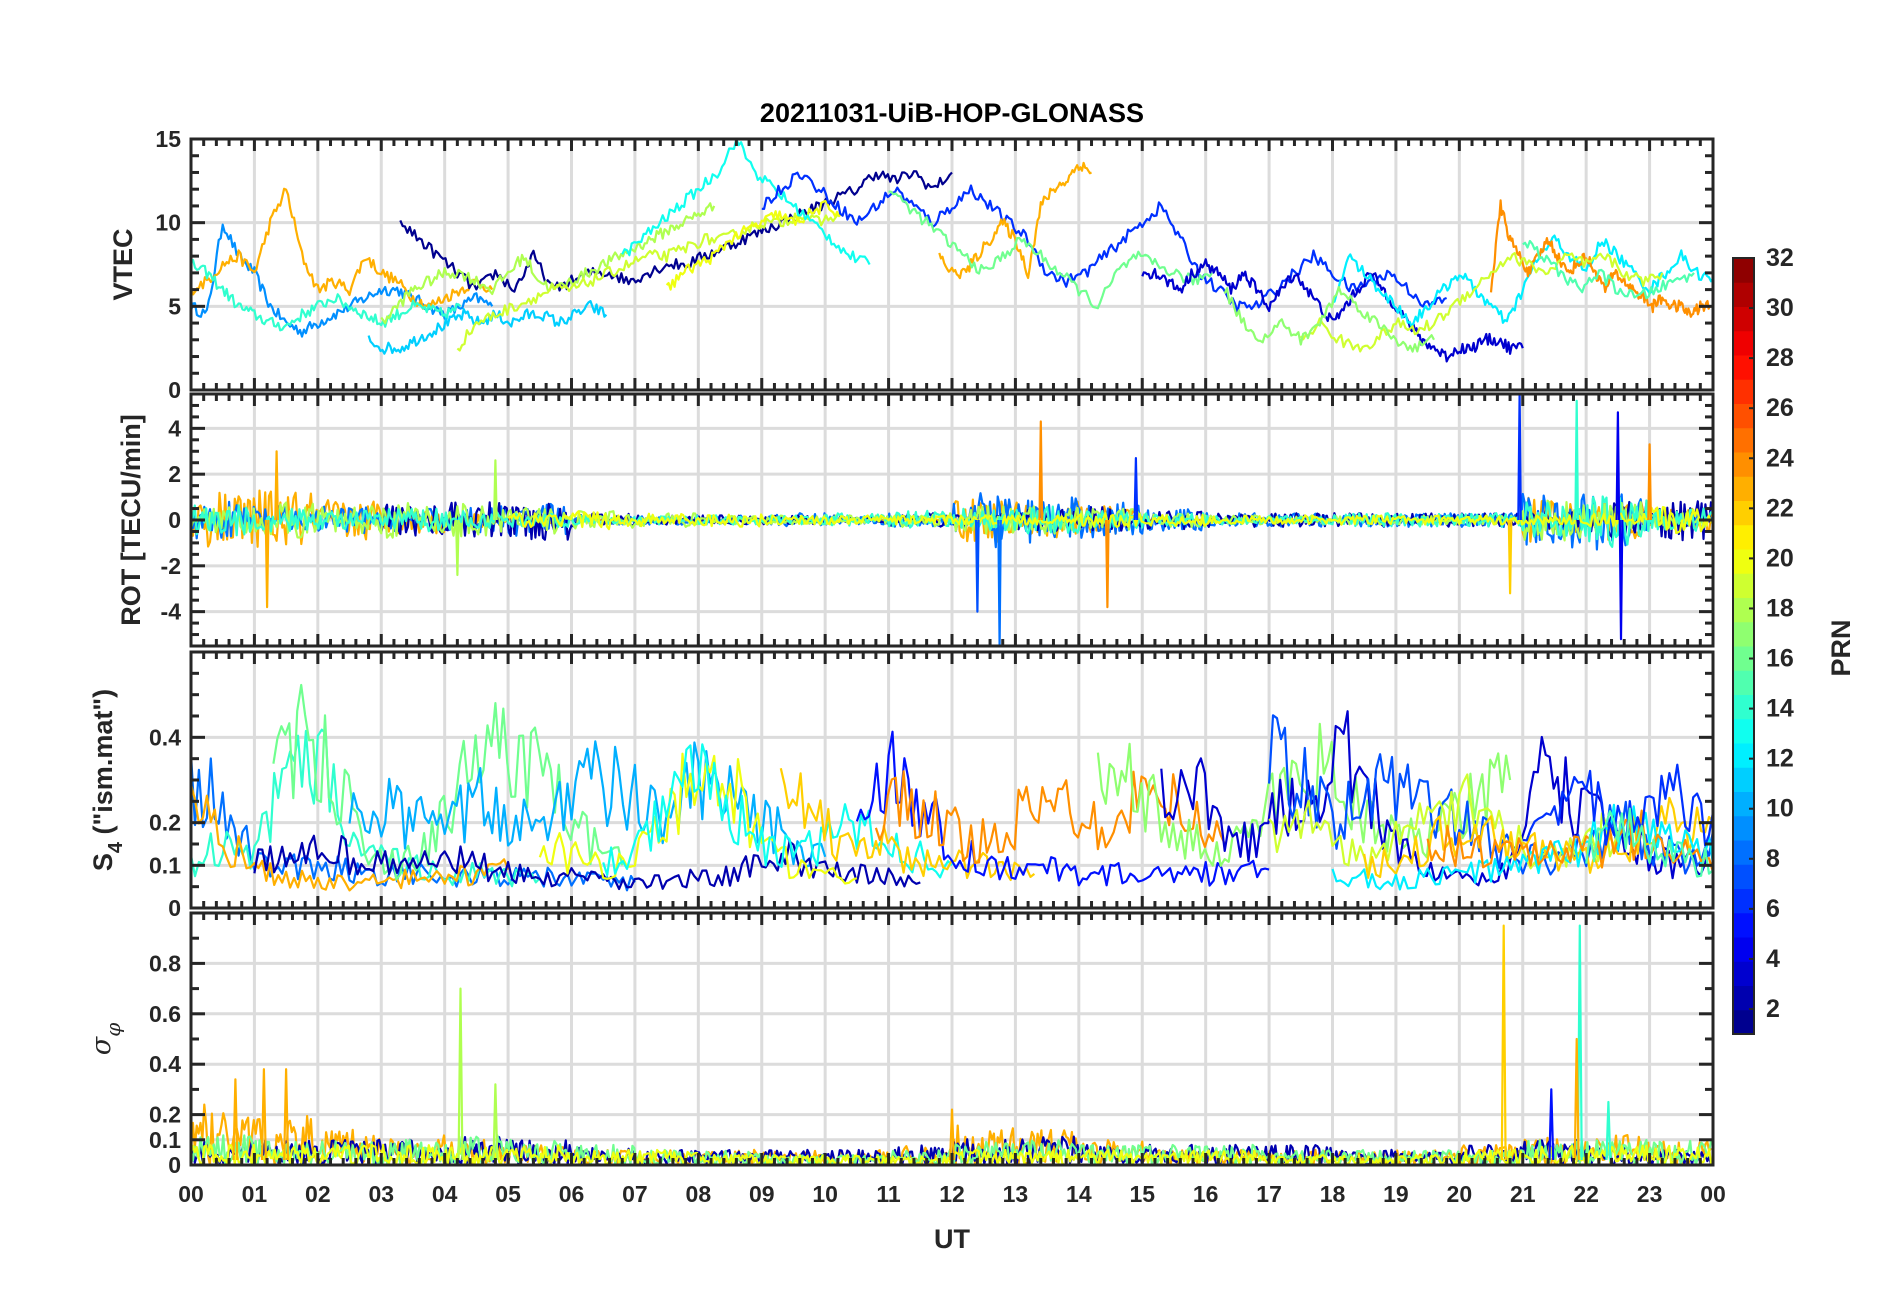 The image size is (1902, 1292). What do you see at coordinates (1780, 709) in the screenshot?
I see `colorbar-tick-label: 14` at bounding box center [1780, 709].